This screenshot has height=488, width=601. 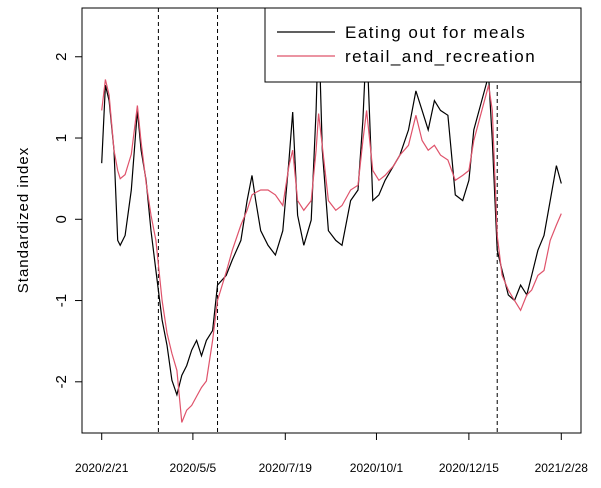 I want to click on y-tick-label: -2, so click(x=61, y=381).